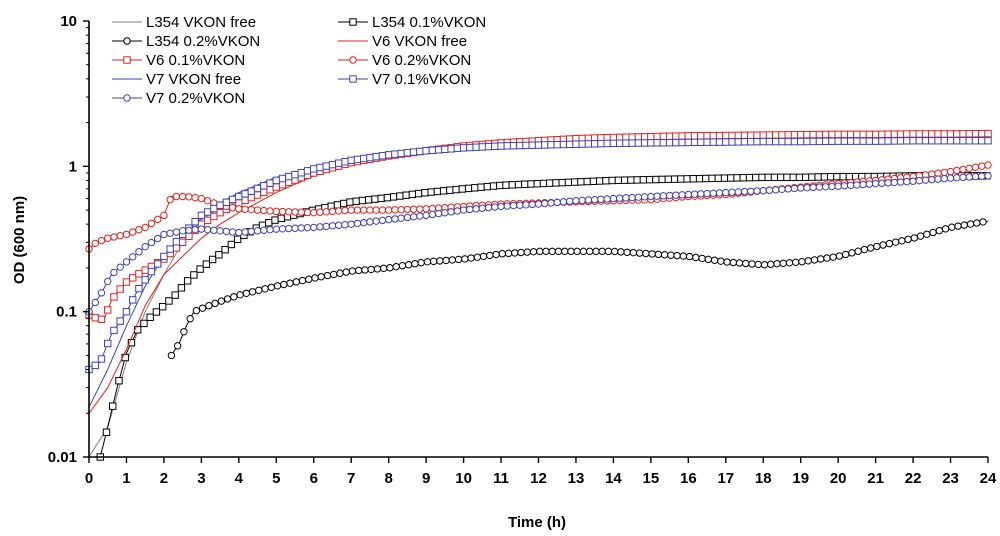 The height and width of the screenshot is (536, 1000). Describe the element at coordinates (353, 22) in the screenshot. I see `legend-marker` at that location.